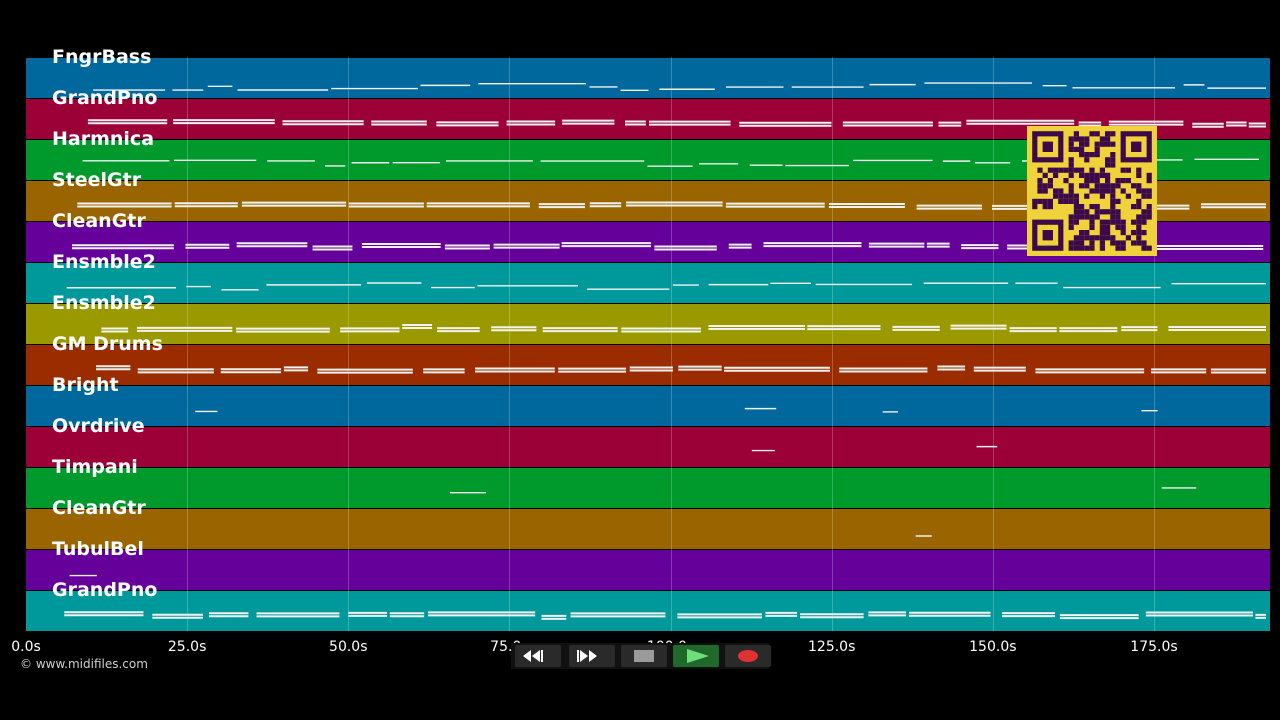 The height and width of the screenshot is (720, 1280). I want to click on fast-forward-button, so click(592, 656).